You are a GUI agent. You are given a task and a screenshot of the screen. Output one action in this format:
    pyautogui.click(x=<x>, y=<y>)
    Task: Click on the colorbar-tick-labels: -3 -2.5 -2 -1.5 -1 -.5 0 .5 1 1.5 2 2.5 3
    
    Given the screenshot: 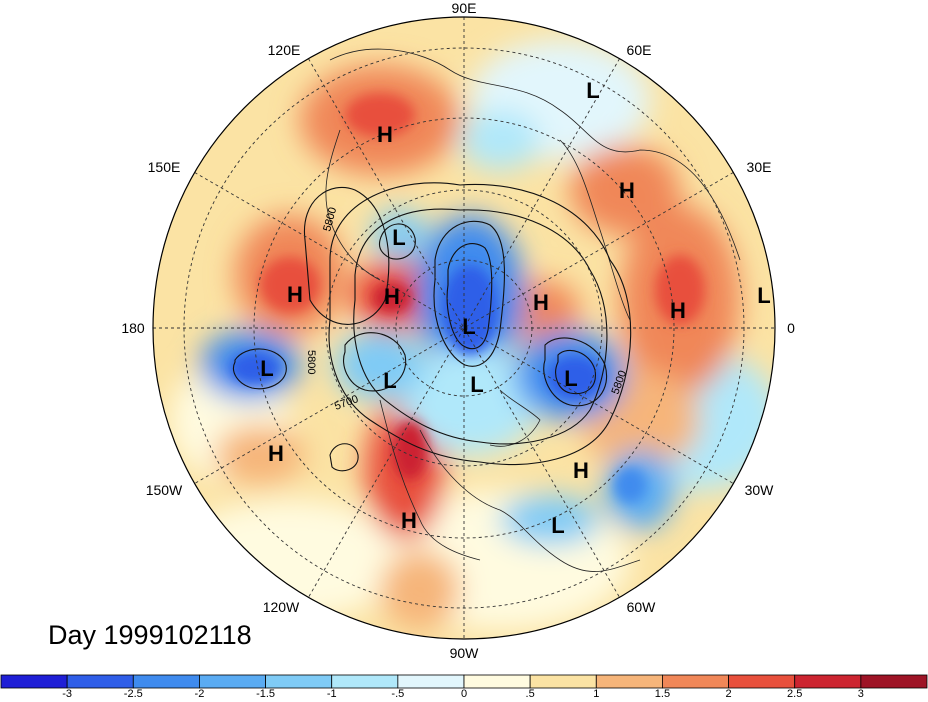 What is the action you would take?
    pyautogui.click(x=464, y=695)
    